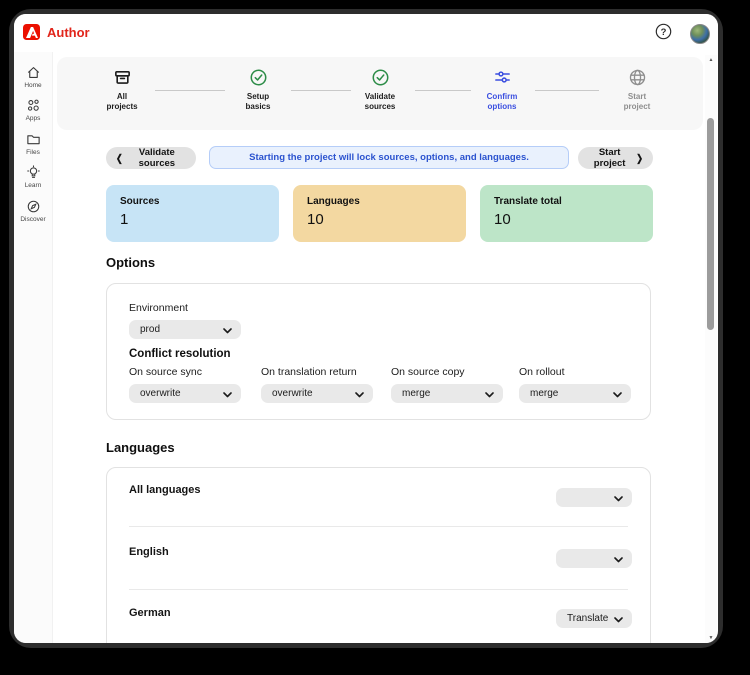  I want to click on card-label: Sources, so click(140, 201).